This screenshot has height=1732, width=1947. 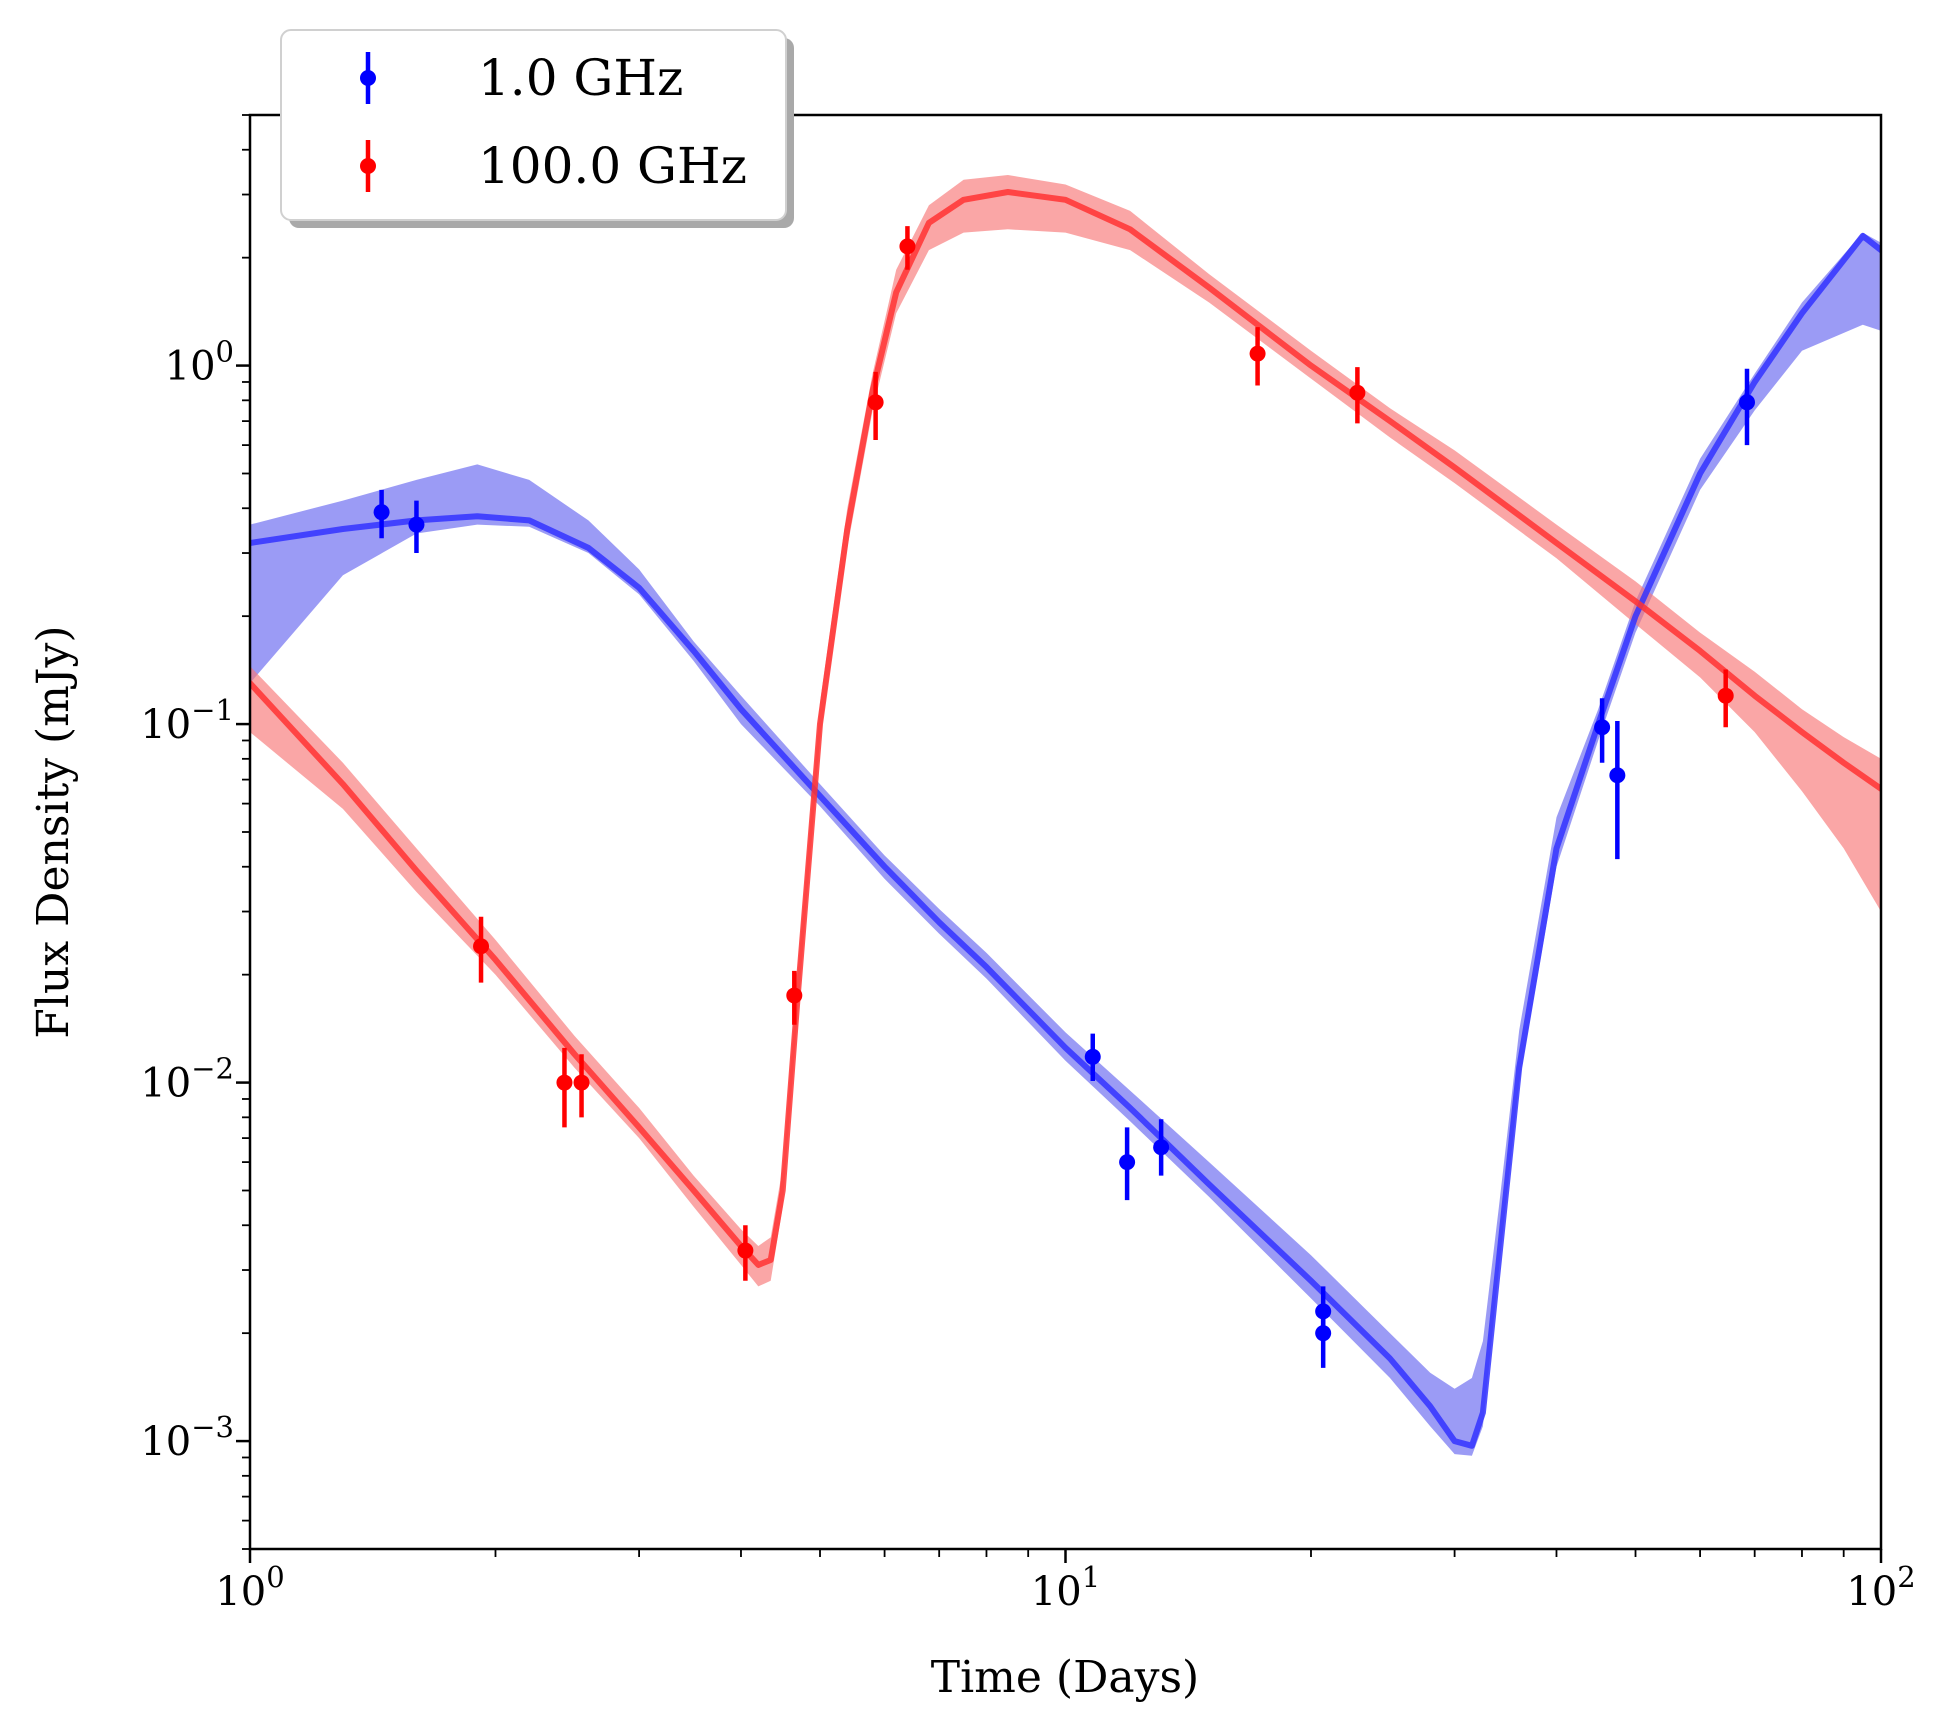 What do you see at coordinates (1065, 1677) in the screenshot?
I see `x-axis-label: Time (Days)` at bounding box center [1065, 1677].